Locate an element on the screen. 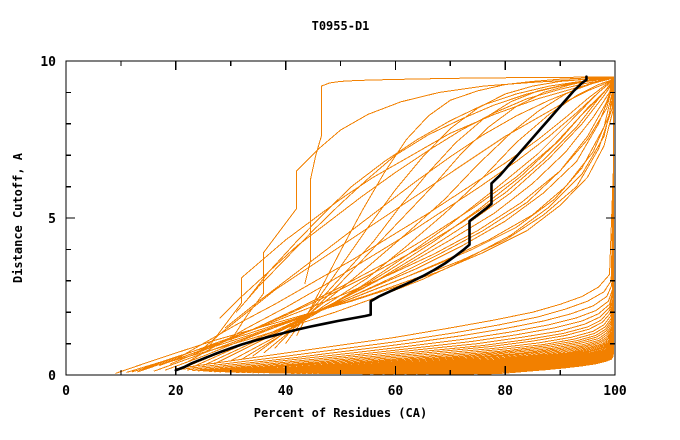 This screenshot has width=680, height=440. y-tick-label: 0 is located at coordinates (52, 376).